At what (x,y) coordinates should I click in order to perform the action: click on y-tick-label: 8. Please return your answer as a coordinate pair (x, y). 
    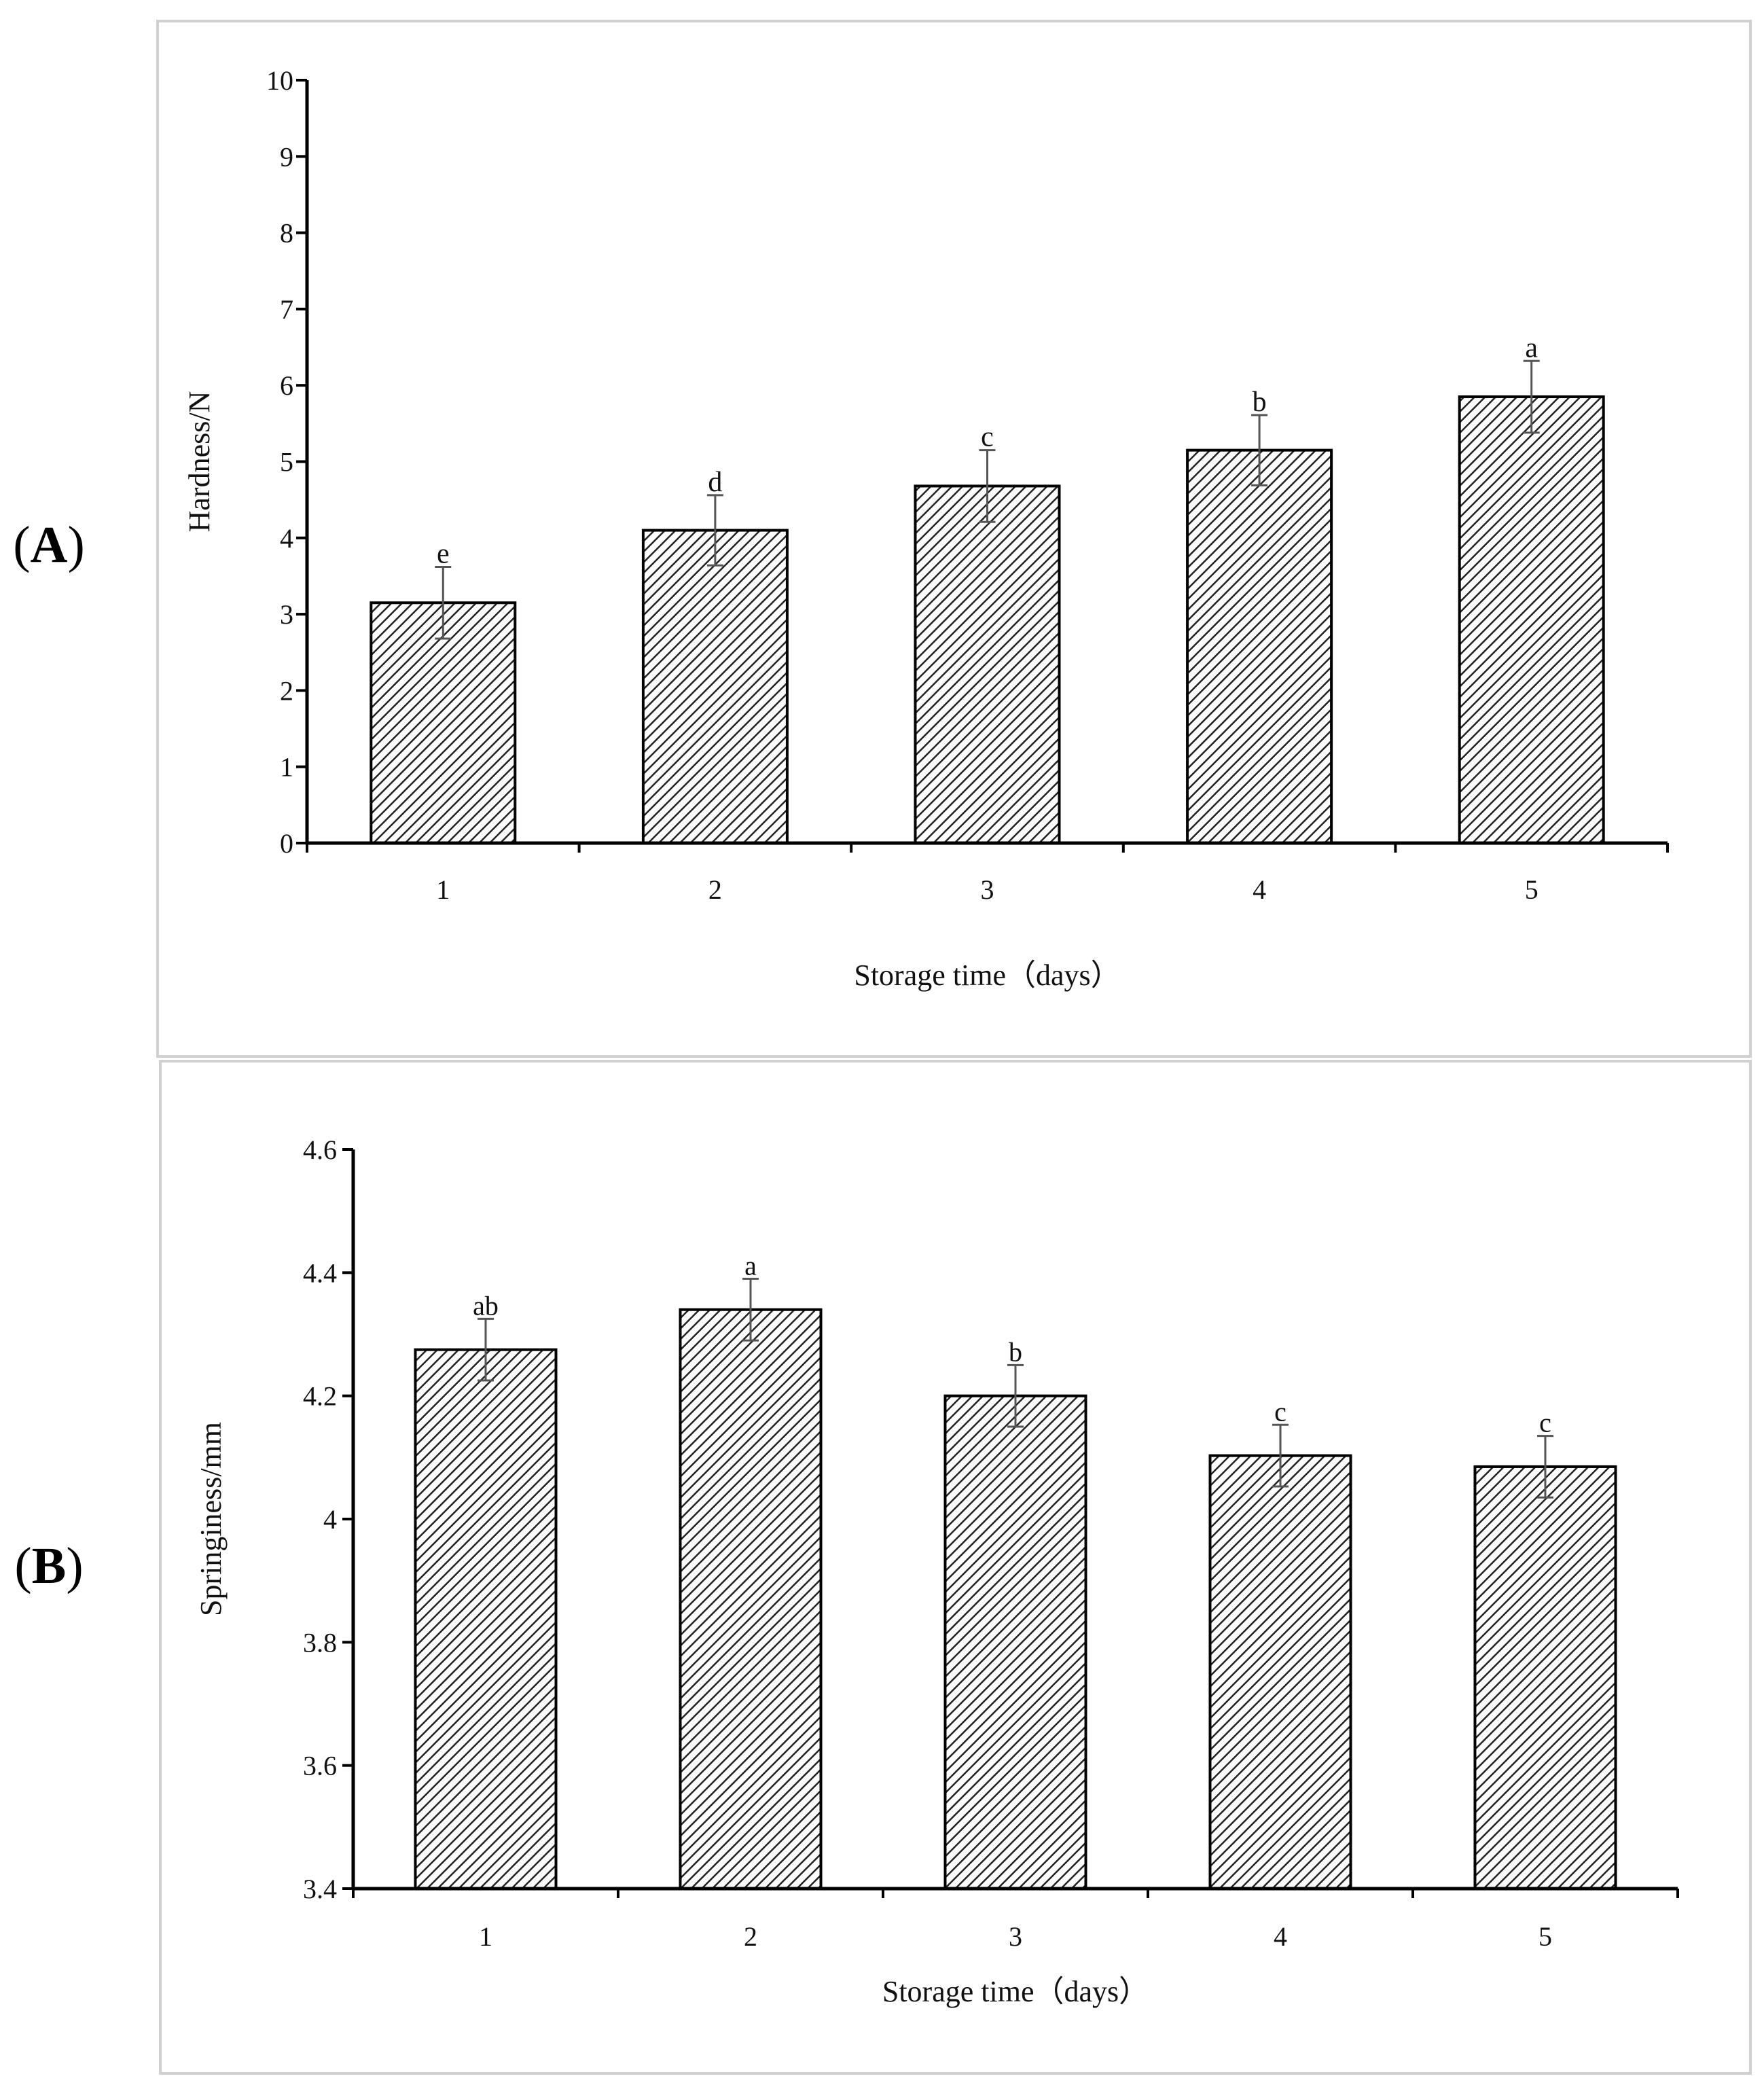
    Looking at the image, I should click on (286, 233).